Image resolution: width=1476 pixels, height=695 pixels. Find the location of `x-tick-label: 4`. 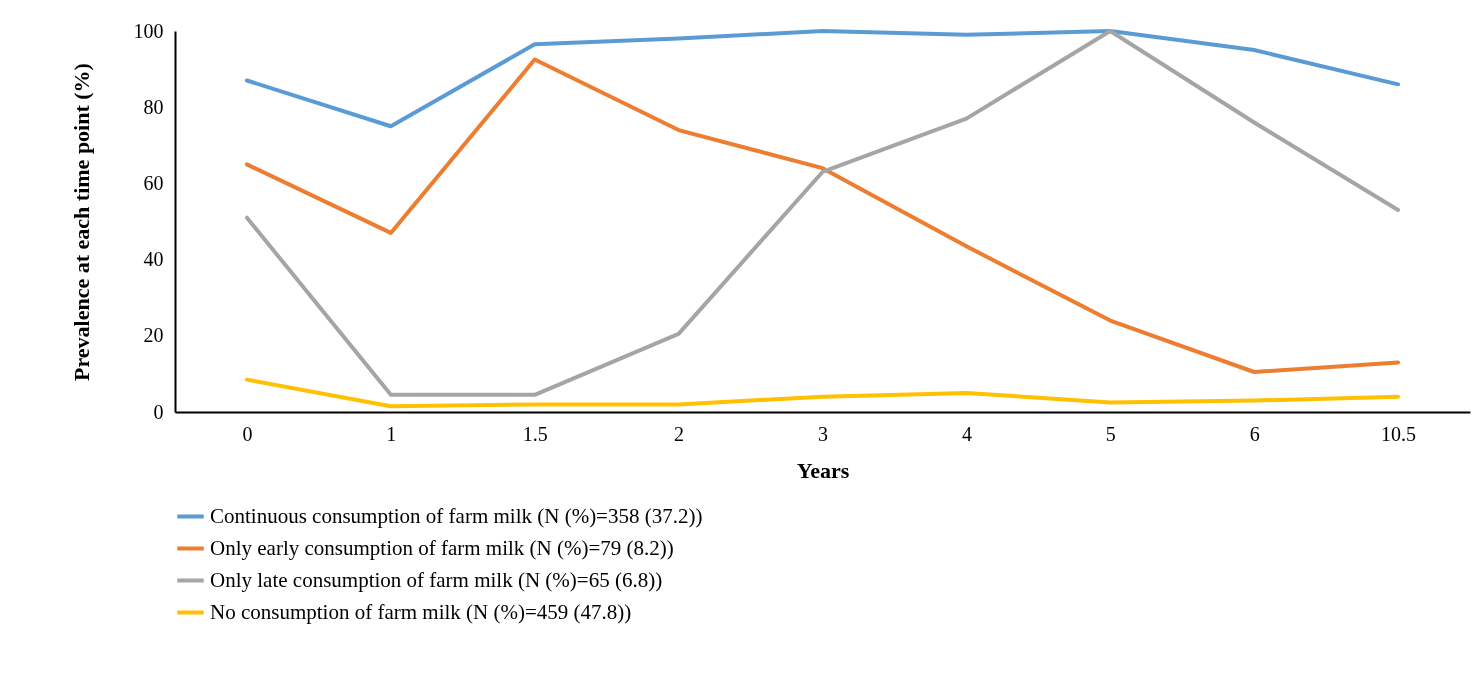

x-tick-label: 4 is located at coordinates (966, 433).